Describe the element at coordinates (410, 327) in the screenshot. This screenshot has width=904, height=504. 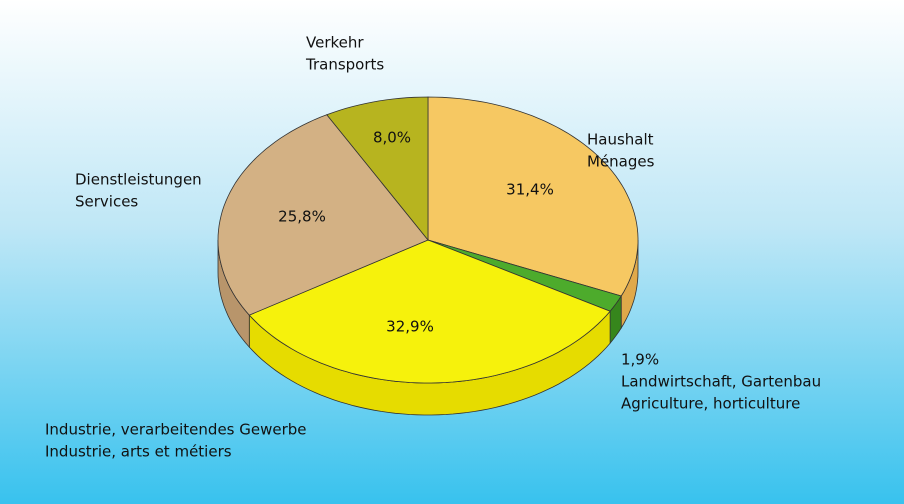
I see `value-label: 32,9%` at that location.